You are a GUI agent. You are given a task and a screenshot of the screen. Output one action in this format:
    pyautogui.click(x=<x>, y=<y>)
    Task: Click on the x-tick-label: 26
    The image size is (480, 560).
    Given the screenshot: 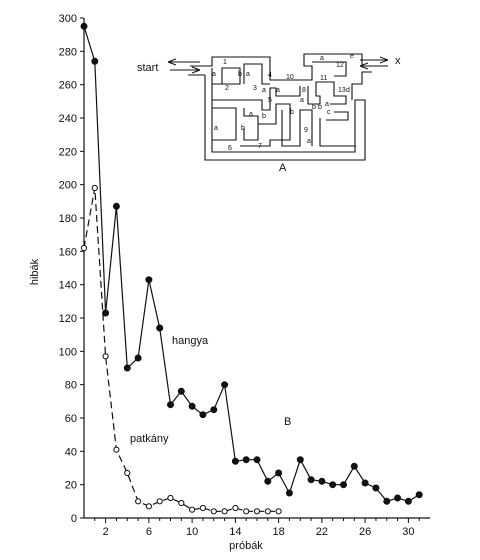 What is the action you would take?
    pyautogui.click(x=365, y=532)
    